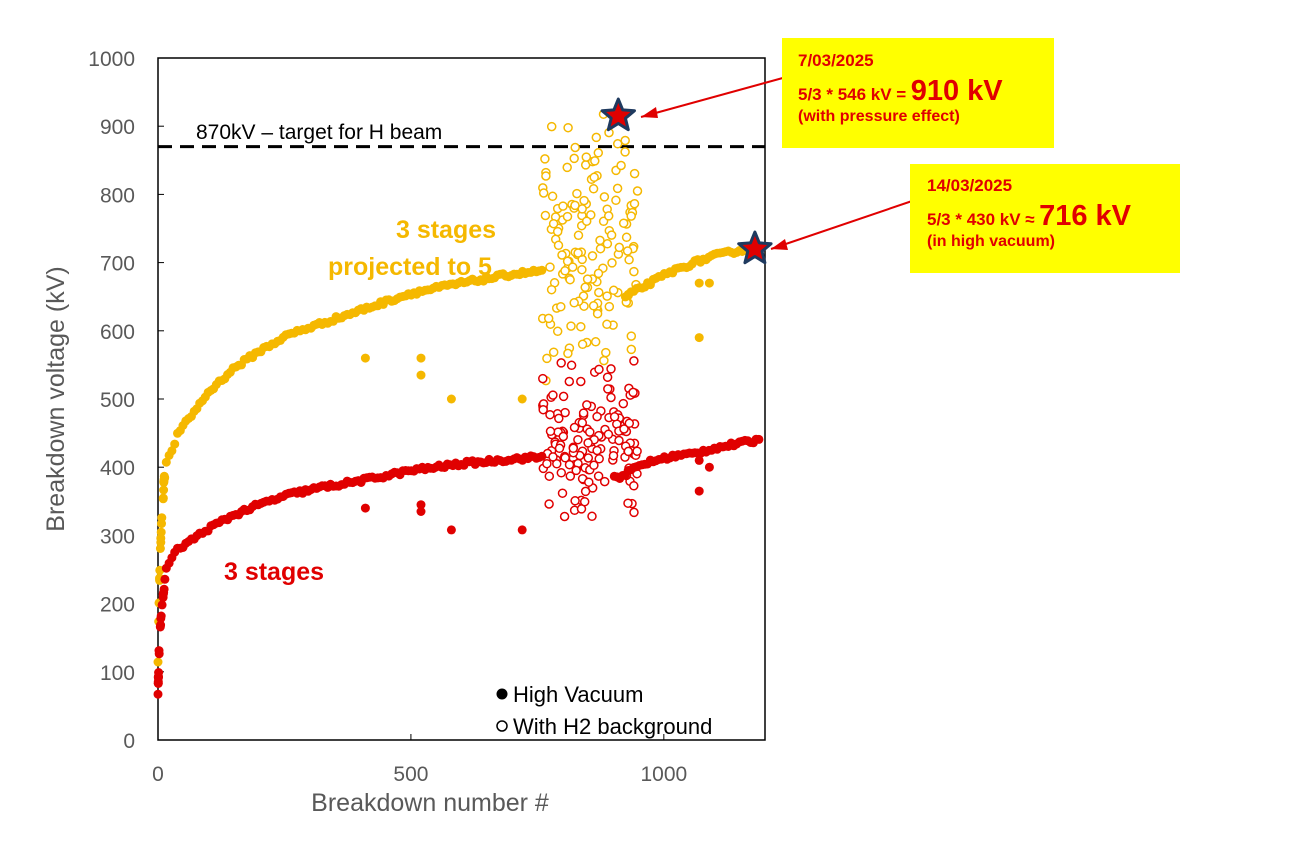 This screenshot has height=843, width=1300. I want to click on y-tick-label: 0, so click(129, 741).